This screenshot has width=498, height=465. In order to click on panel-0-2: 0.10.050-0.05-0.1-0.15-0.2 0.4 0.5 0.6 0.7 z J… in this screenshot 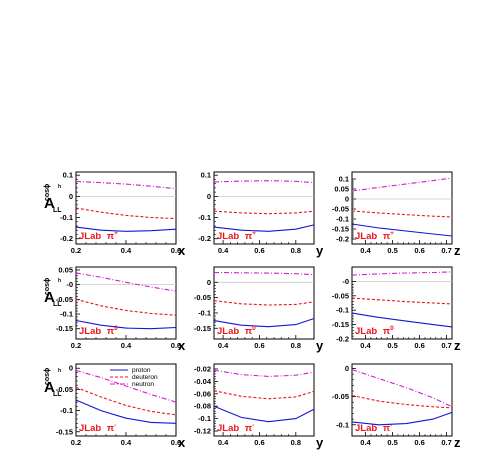, I will do `click(396, 214)`.